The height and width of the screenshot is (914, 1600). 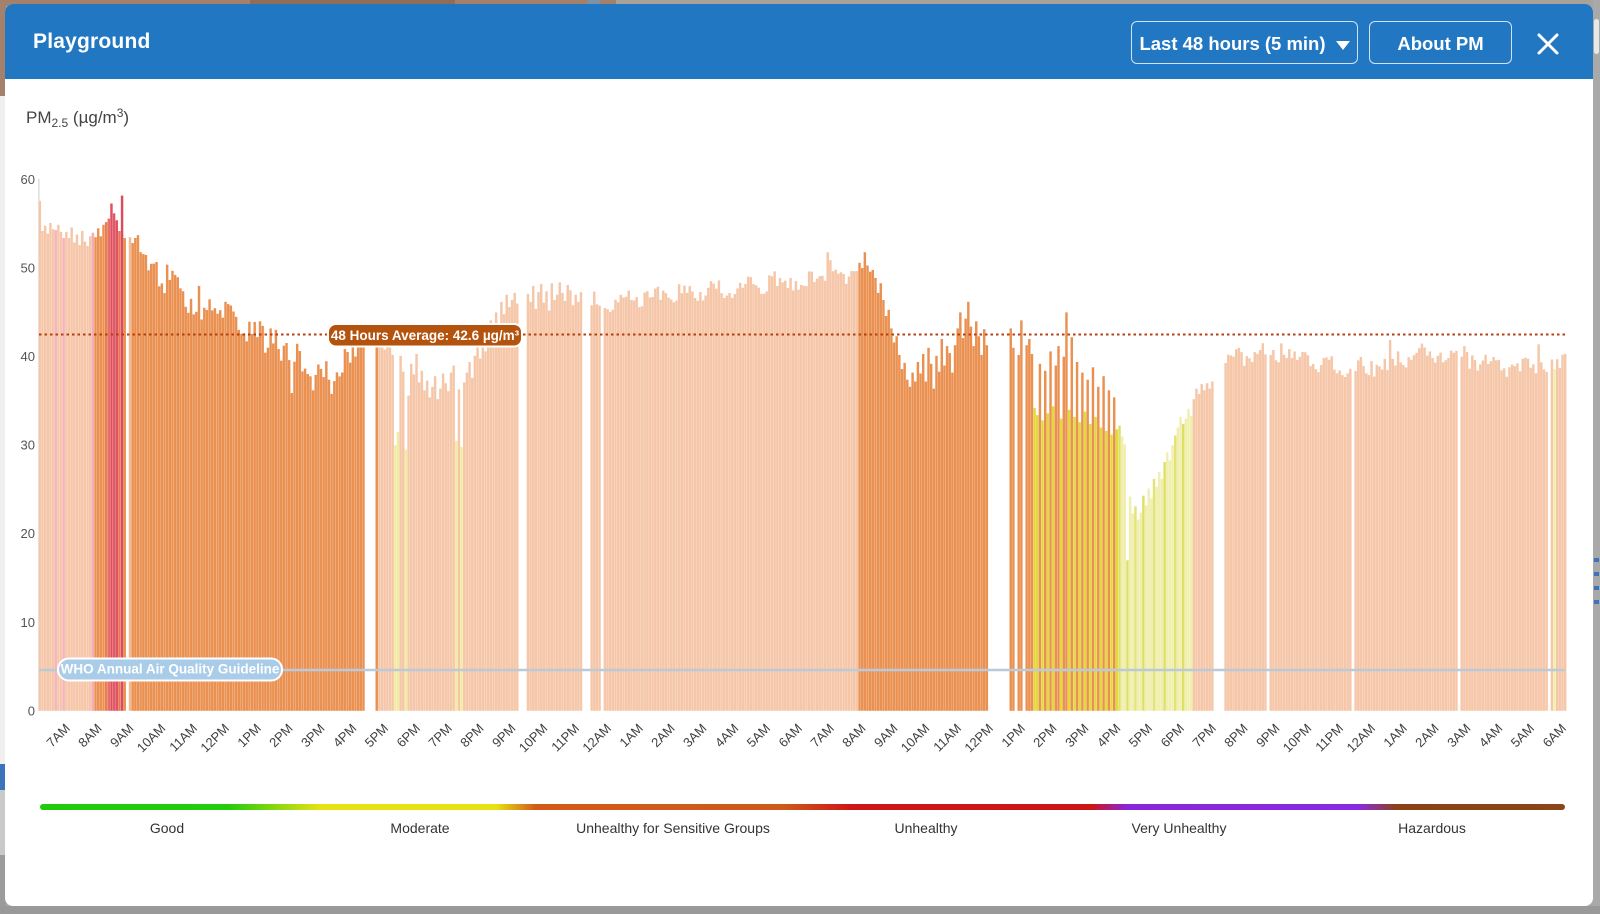 What do you see at coordinates (28, 268) in the screenshot?
I see `svg-text: 50` at bounding box center [28, 268].